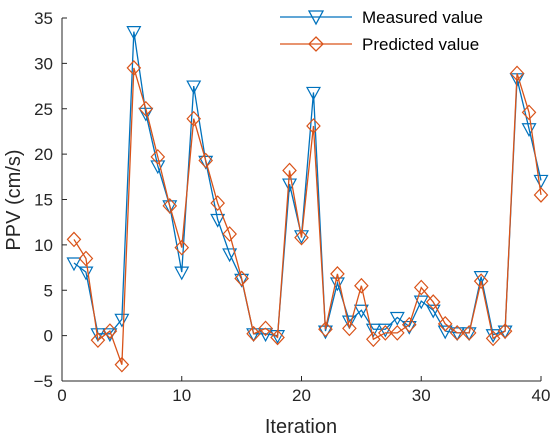 The width and height of the screenshot is (550, 442). I want to click on y-axis-title: PPV (cm/s), so click(14, 199).